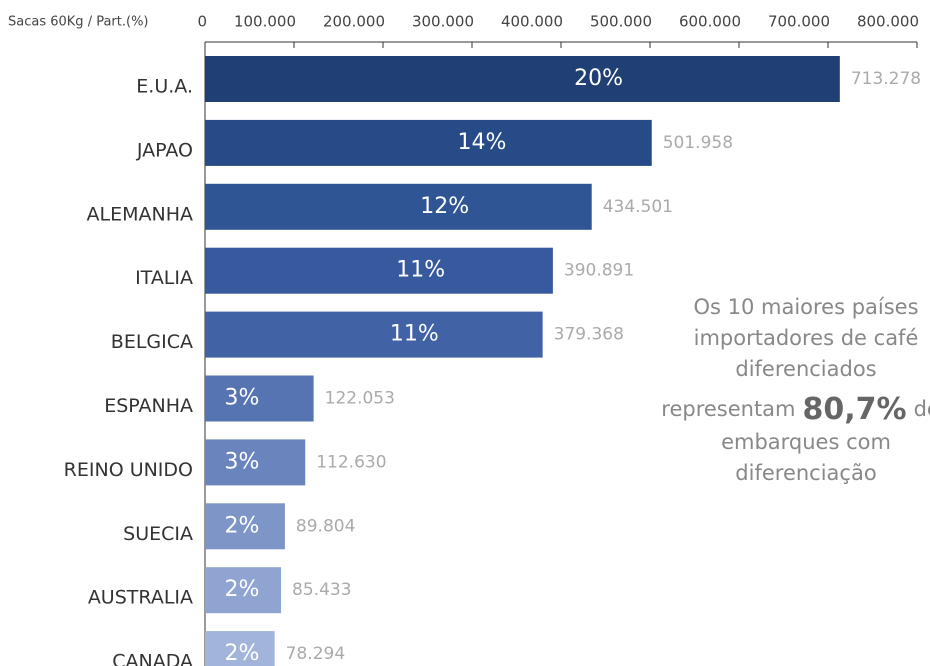 This screenshot has width=930, height=666. Describe the element at coordinates (164, 278) in the screenshot. I see `y-tick-label: ITALIA` at that location.